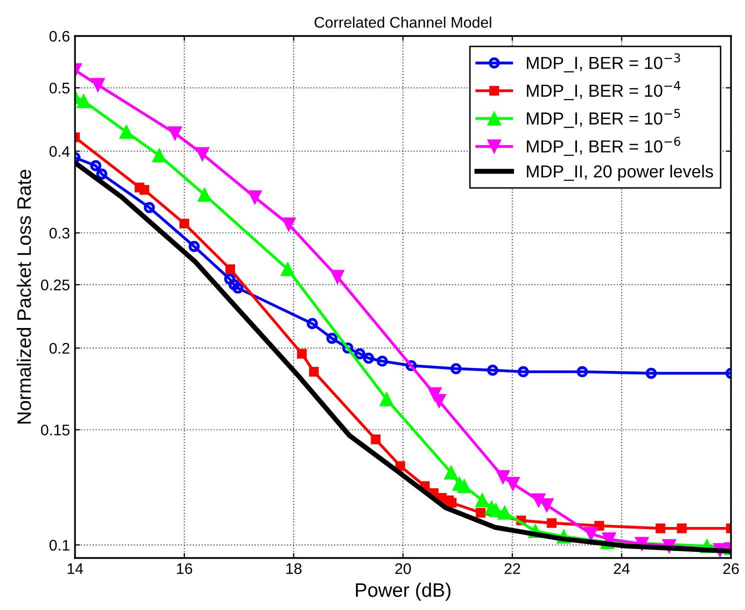 The width and height of the screenshot is (745, 610). Describe the element at coordinates (403, 568) in the screenshot. I see `x-tick-label: 20` at that location.